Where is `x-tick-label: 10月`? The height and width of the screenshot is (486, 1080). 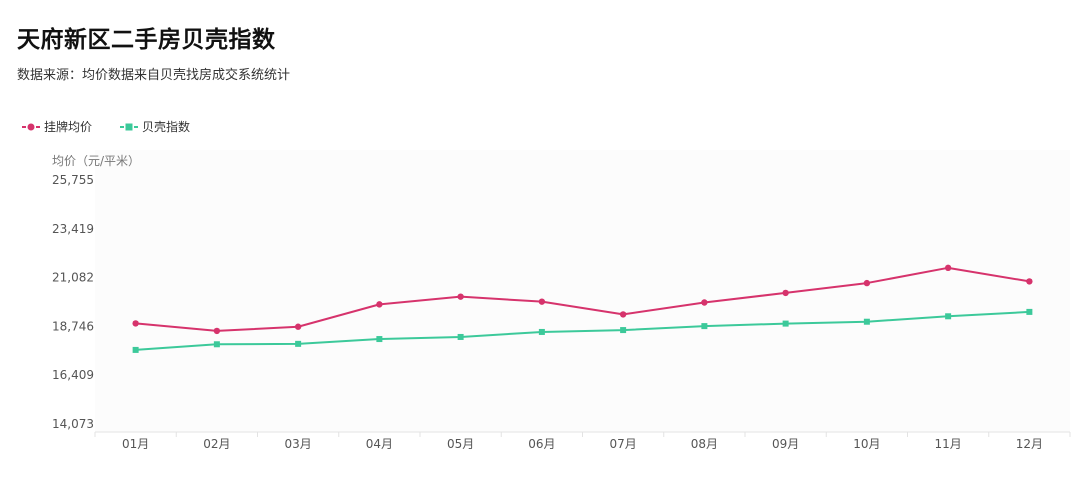 x-tick-label: 10月 is located at coordinates (866, 444).